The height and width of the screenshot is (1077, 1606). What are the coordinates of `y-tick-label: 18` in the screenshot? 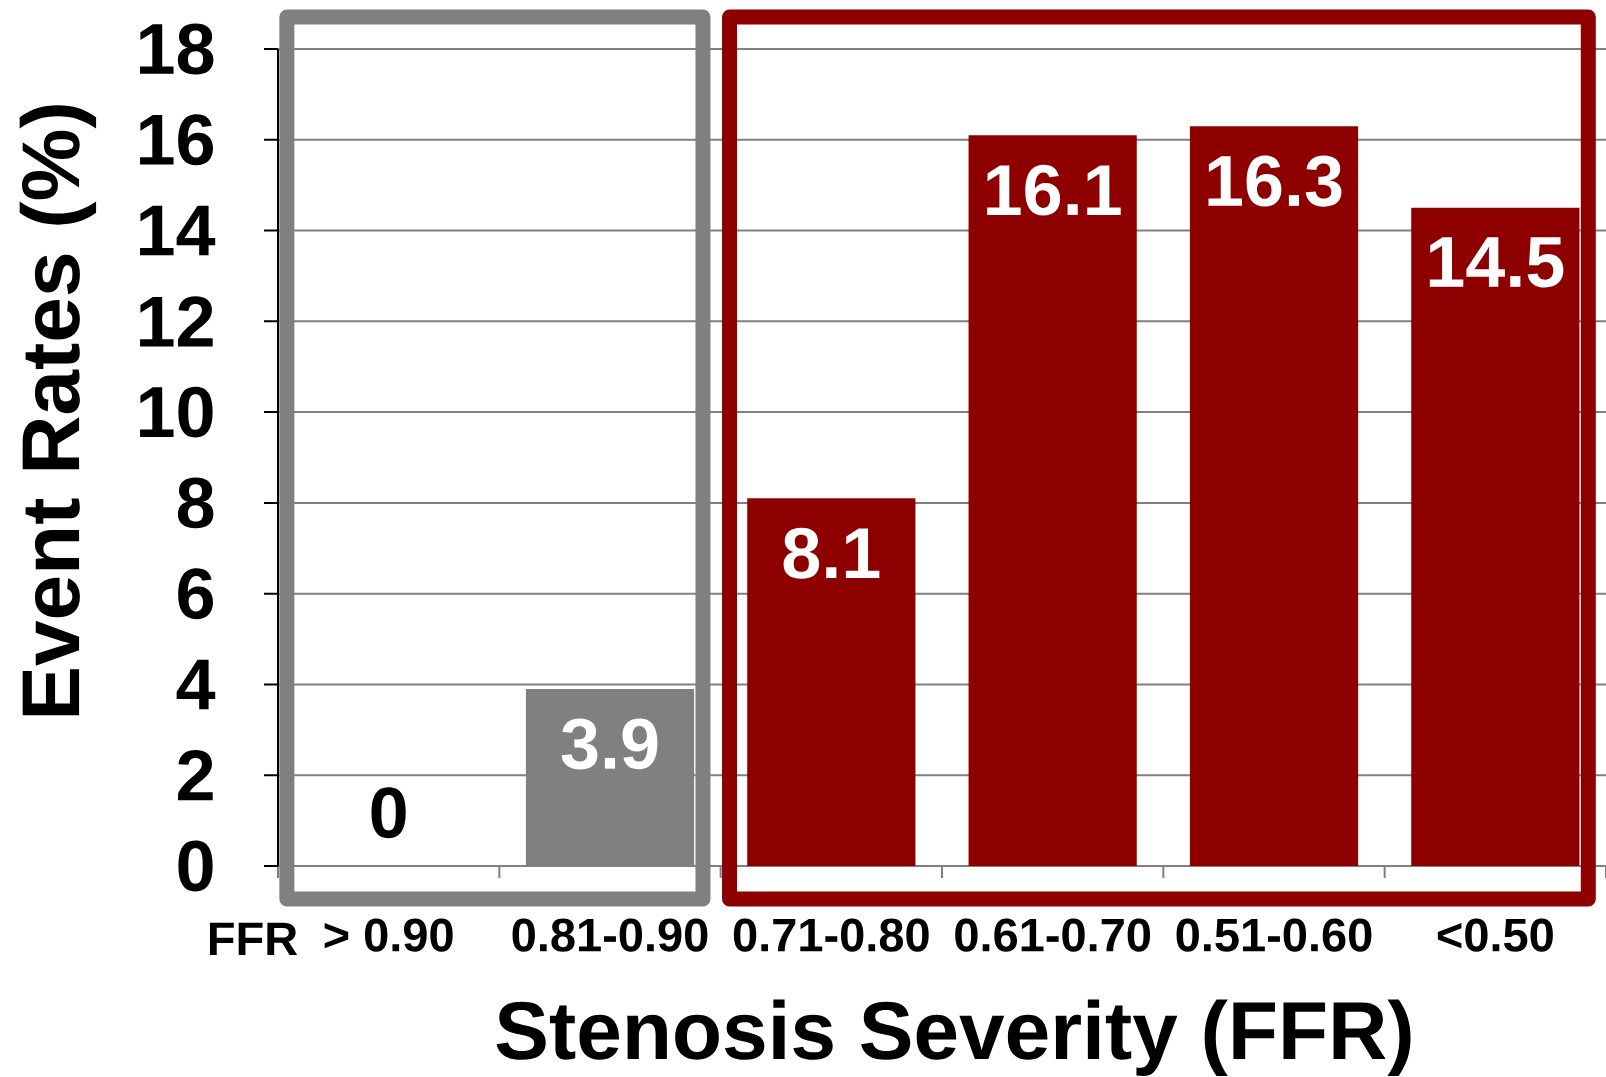 It's located at (177, 49).